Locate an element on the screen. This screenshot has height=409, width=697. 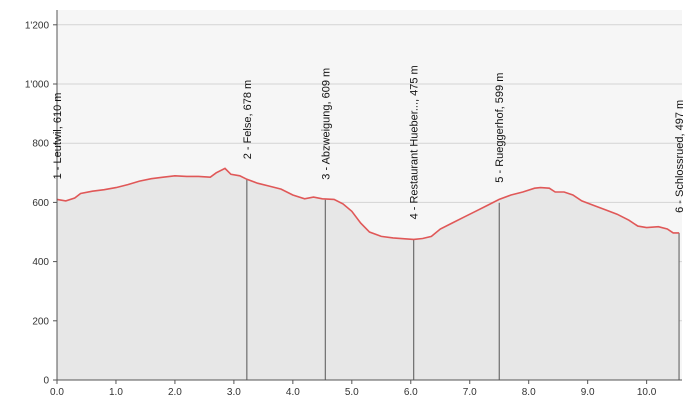
y-tick-label: 600 is located at coordinates (40, 203).